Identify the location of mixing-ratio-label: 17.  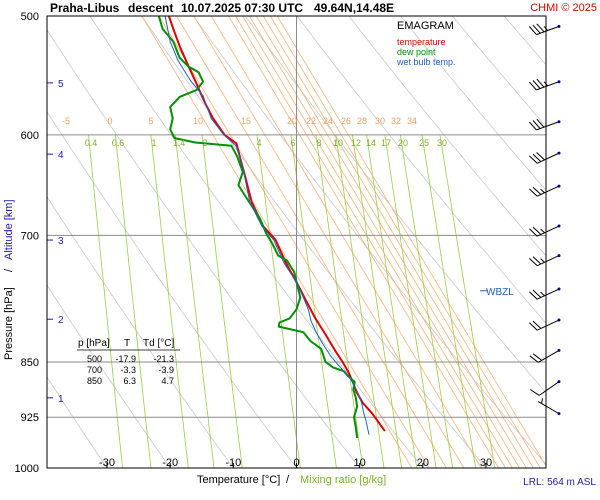
(386, 143).